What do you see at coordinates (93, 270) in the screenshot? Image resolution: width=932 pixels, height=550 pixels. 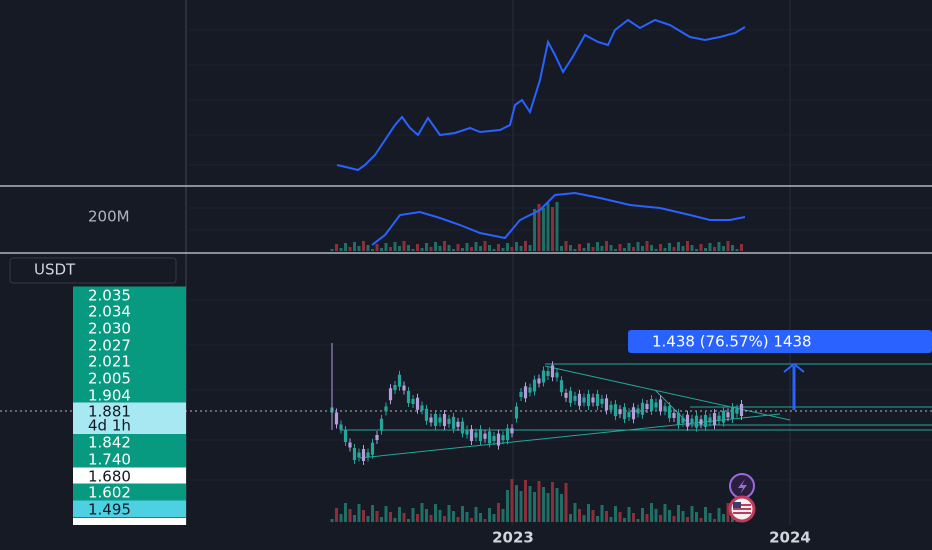 I see `currency-box` at bounding box center [93, 270].